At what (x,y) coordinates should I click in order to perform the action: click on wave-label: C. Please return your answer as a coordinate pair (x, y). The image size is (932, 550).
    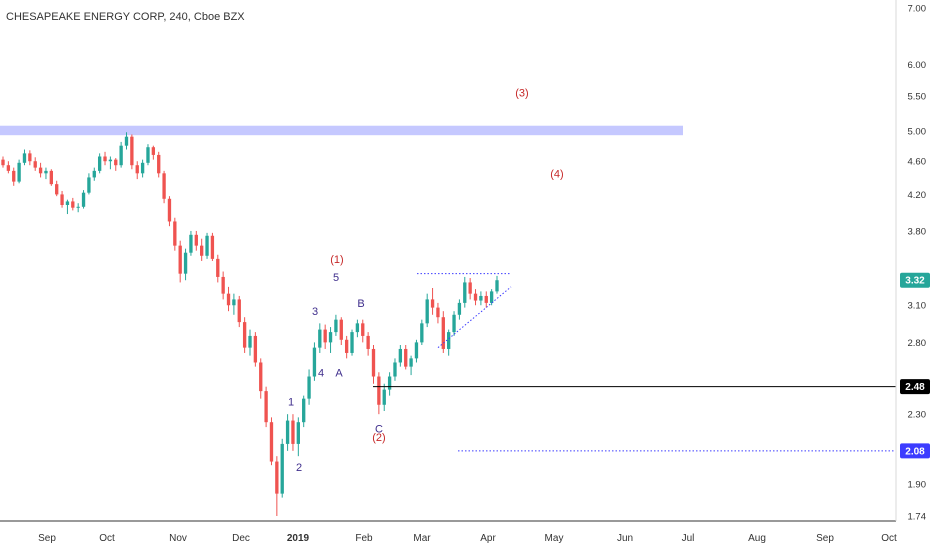
    Looking at the image, I should click on (379, 430).